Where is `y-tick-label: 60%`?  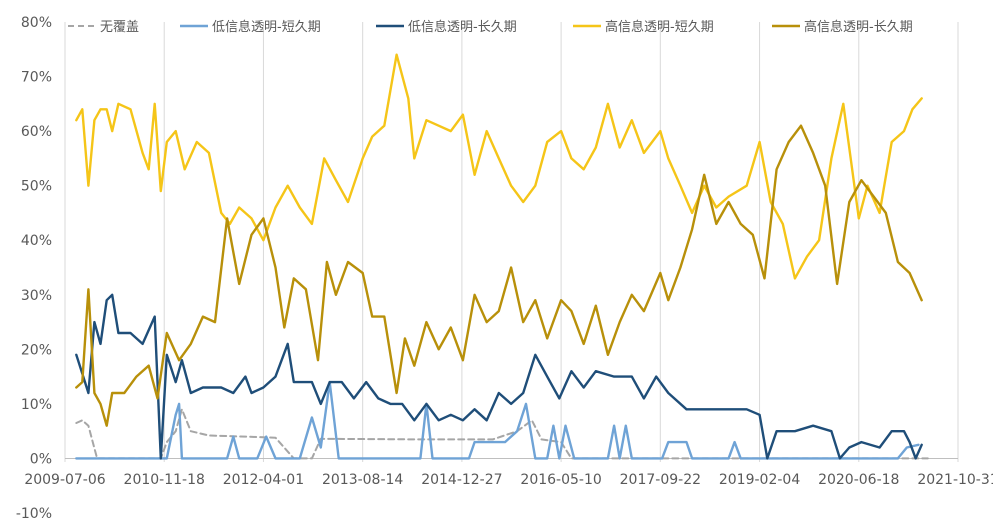 y-tick-label: 60% is located at coordinates (36, 132).